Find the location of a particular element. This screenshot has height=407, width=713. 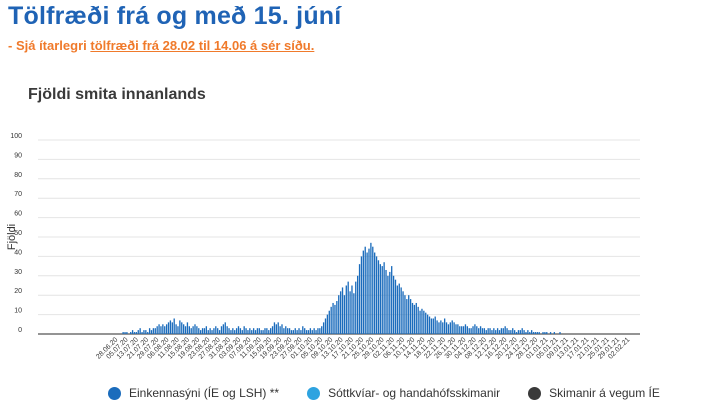

y-tick-label: 20 is located at coordinates (18, 291).